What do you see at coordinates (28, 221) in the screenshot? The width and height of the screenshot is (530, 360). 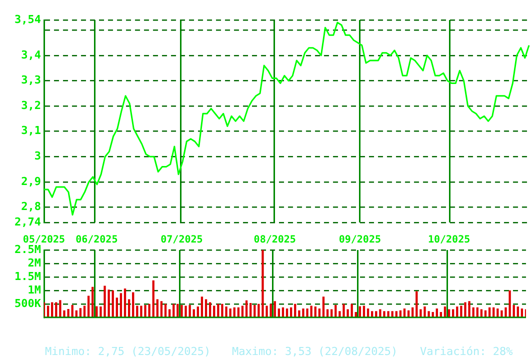 I see `y-tick-label: 2,74` at bounding box center [28, 221].